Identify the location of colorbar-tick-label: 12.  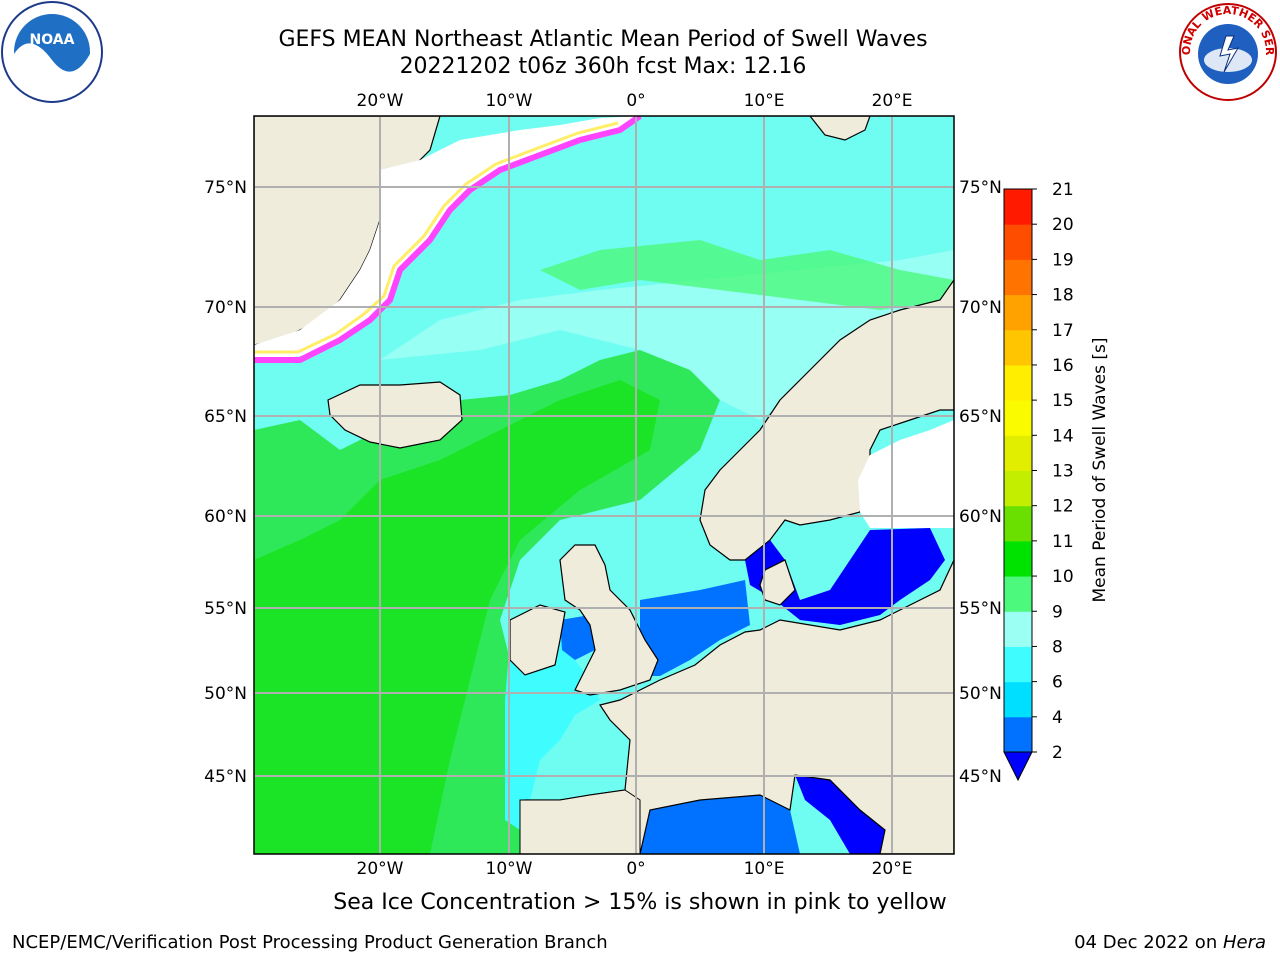
(1063, 507).